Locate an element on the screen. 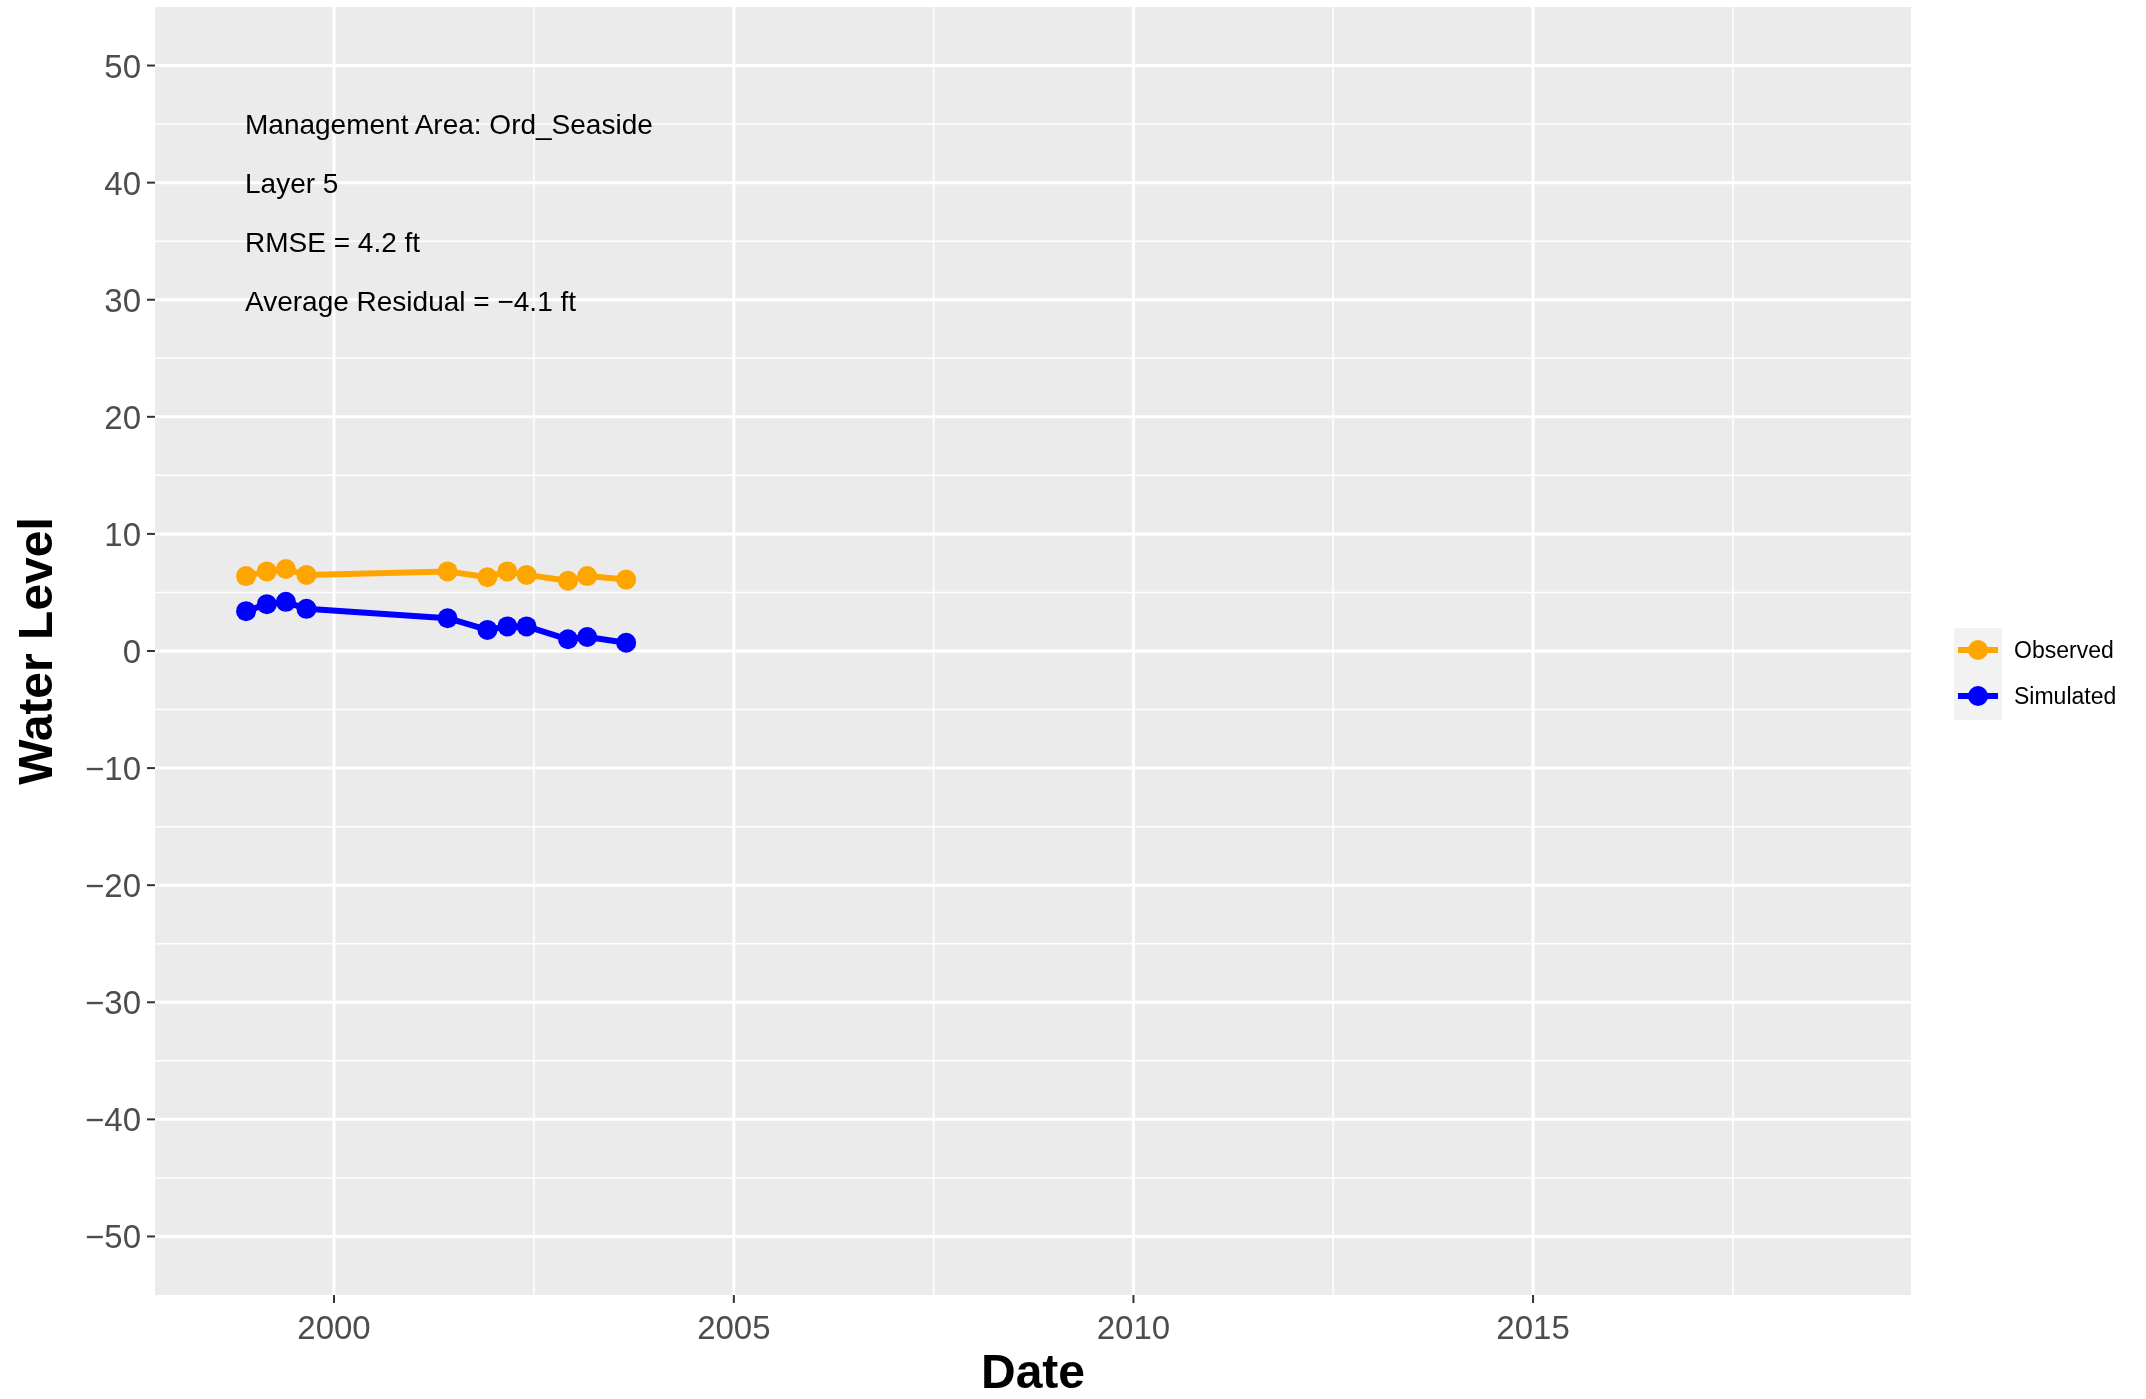 The image size is (2146, 1399). annotation: Average Residual = −4.1 ft is located at coordinates (411, 301).